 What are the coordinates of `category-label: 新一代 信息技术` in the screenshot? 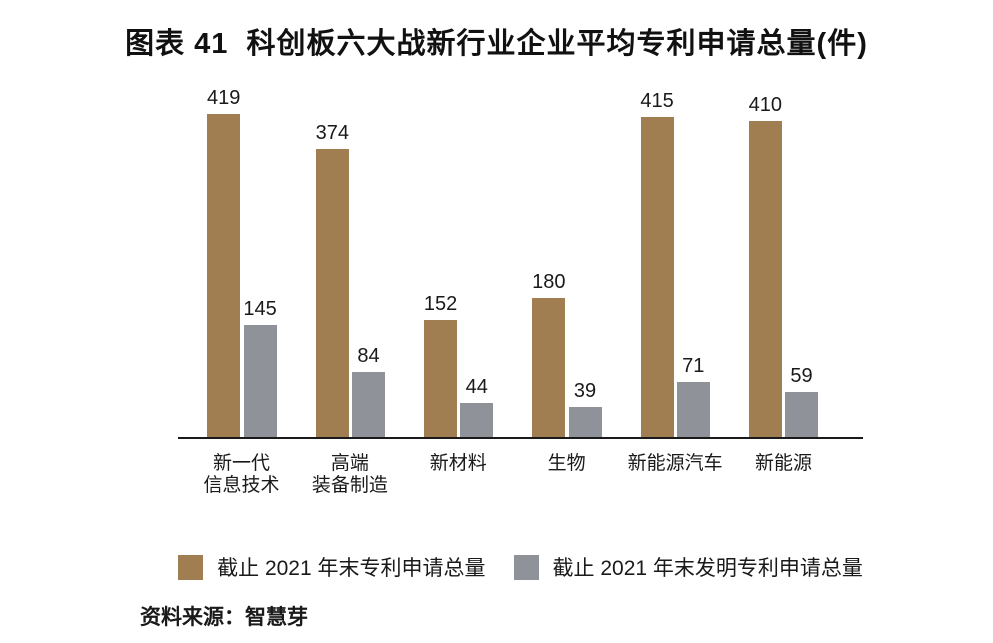 It's located at (242, 475).